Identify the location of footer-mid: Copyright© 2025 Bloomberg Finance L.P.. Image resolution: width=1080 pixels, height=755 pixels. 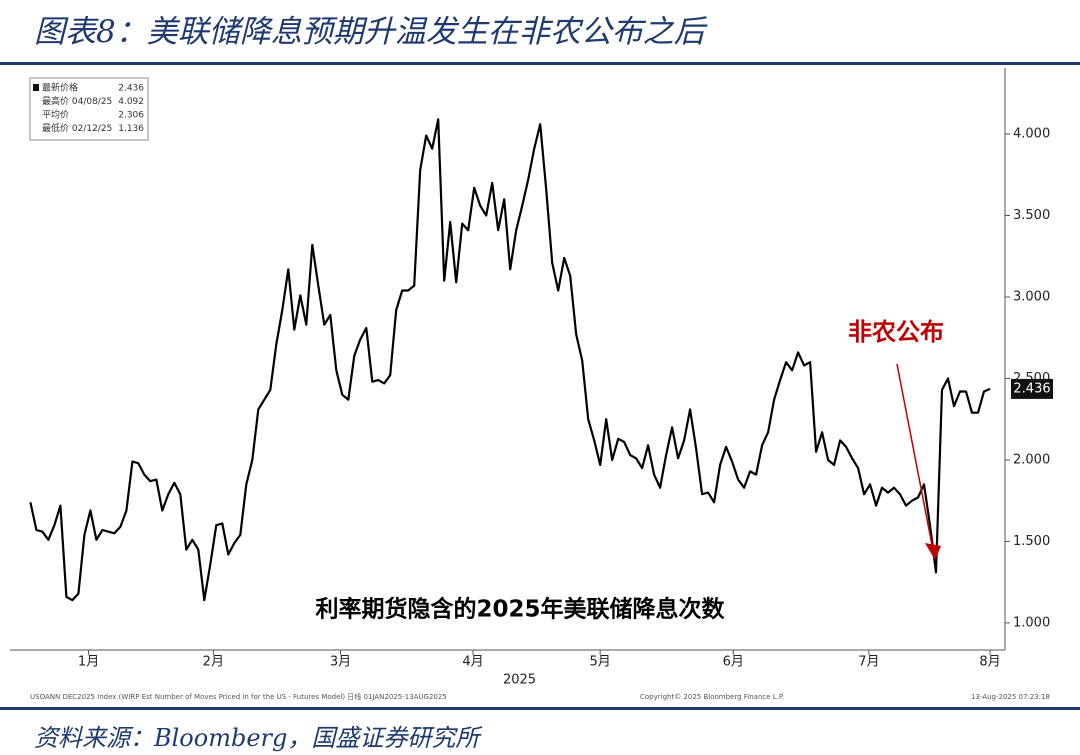
(712, 697).